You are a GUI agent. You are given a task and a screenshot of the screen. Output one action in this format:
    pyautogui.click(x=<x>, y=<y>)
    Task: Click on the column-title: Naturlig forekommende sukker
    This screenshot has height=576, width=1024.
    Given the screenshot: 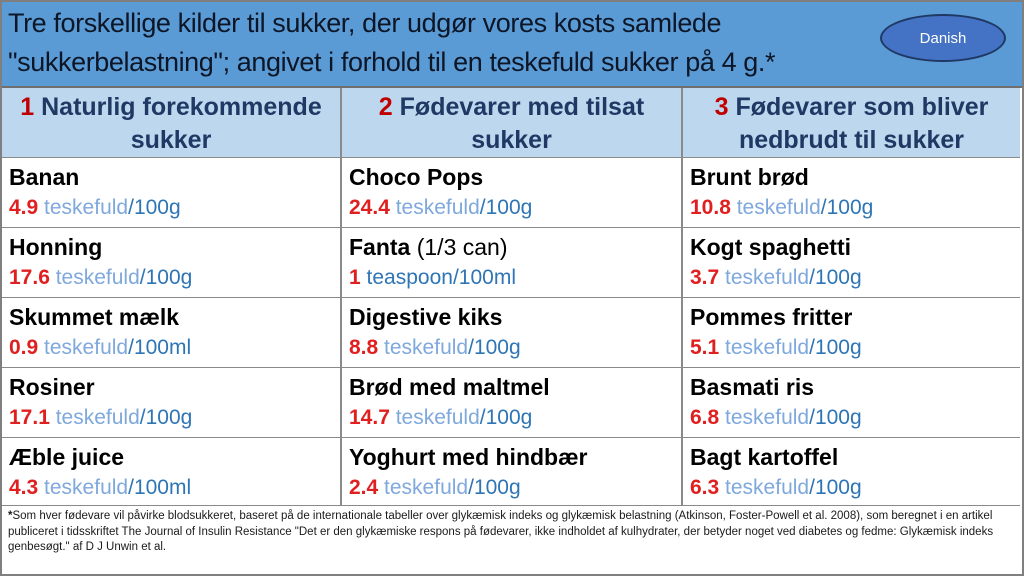 What is the action you would take?
    pyautogui.click(x=181, y=123)
    